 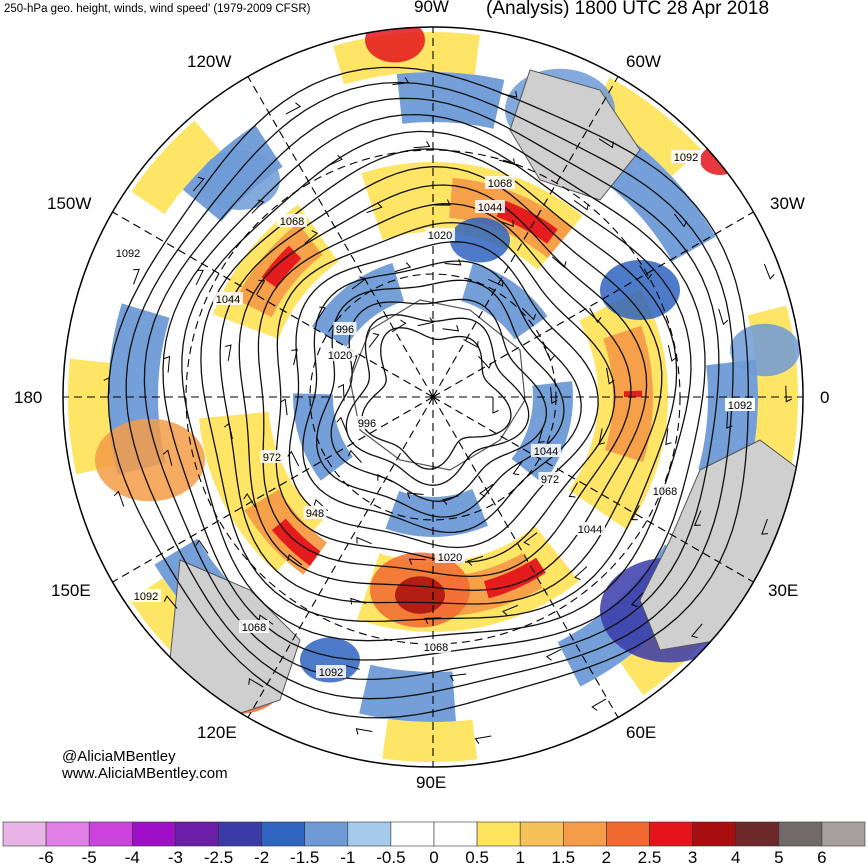 I want to click on contour-label: 1020, so click(x=440, y=236).